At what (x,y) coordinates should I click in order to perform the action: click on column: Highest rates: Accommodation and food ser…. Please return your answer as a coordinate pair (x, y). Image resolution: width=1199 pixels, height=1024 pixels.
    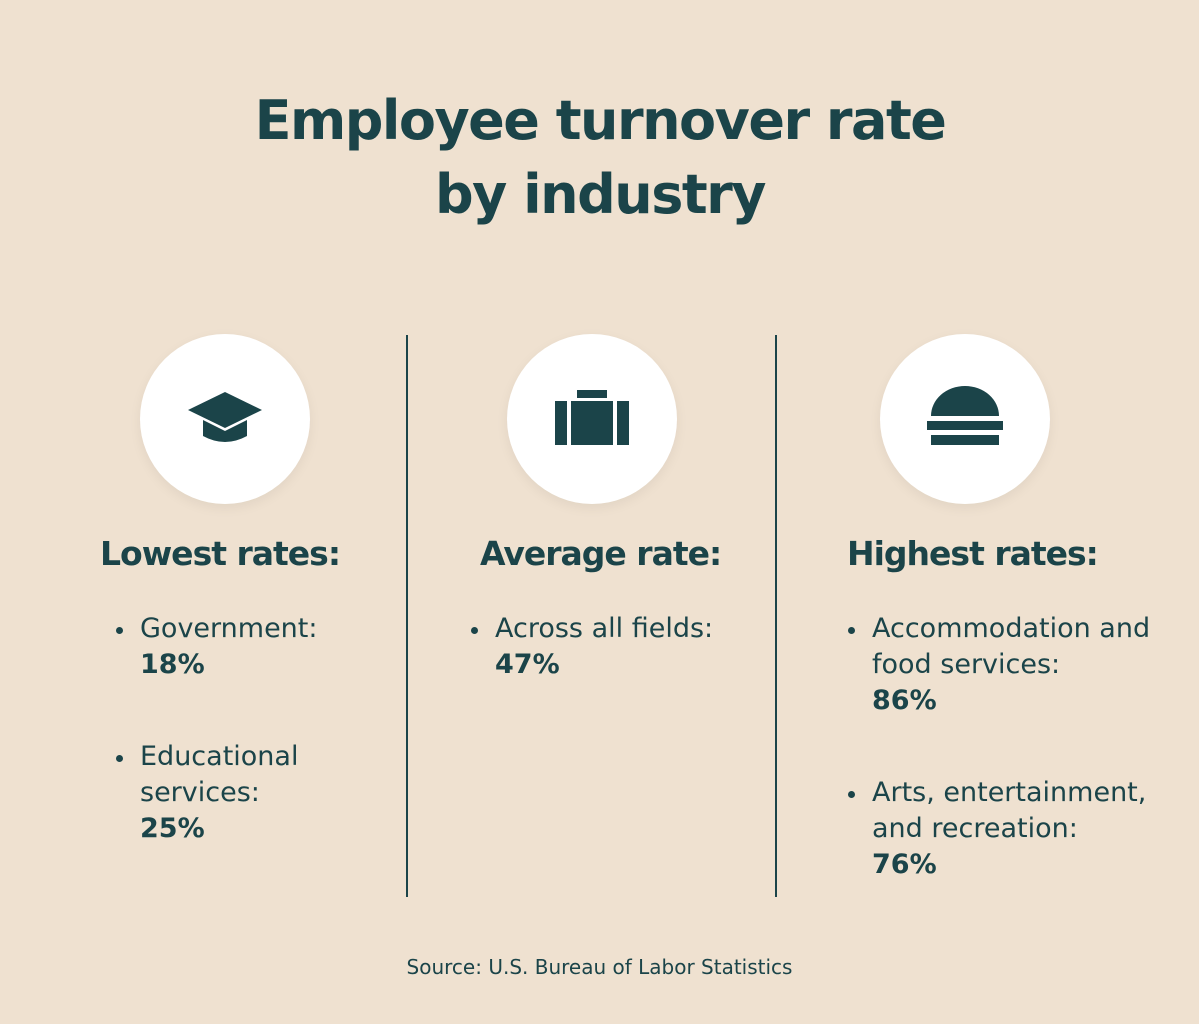
    Looking at the image, I should click on (1002, 736).